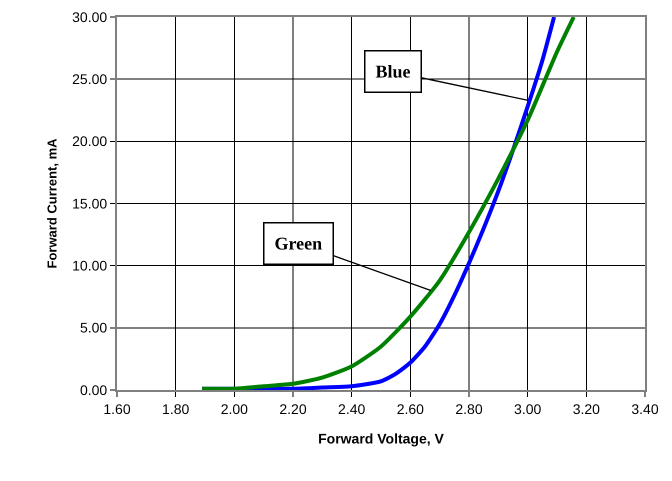  I want to click on annotation: Blue, so click(393, 72).